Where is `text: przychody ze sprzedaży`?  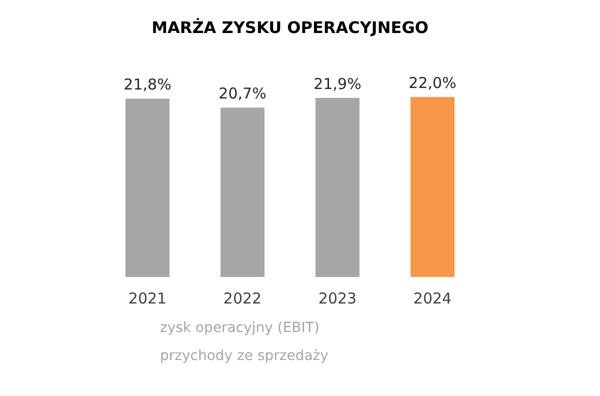
text: przychody ze sprzedaży is located at coordinates (244, 356).